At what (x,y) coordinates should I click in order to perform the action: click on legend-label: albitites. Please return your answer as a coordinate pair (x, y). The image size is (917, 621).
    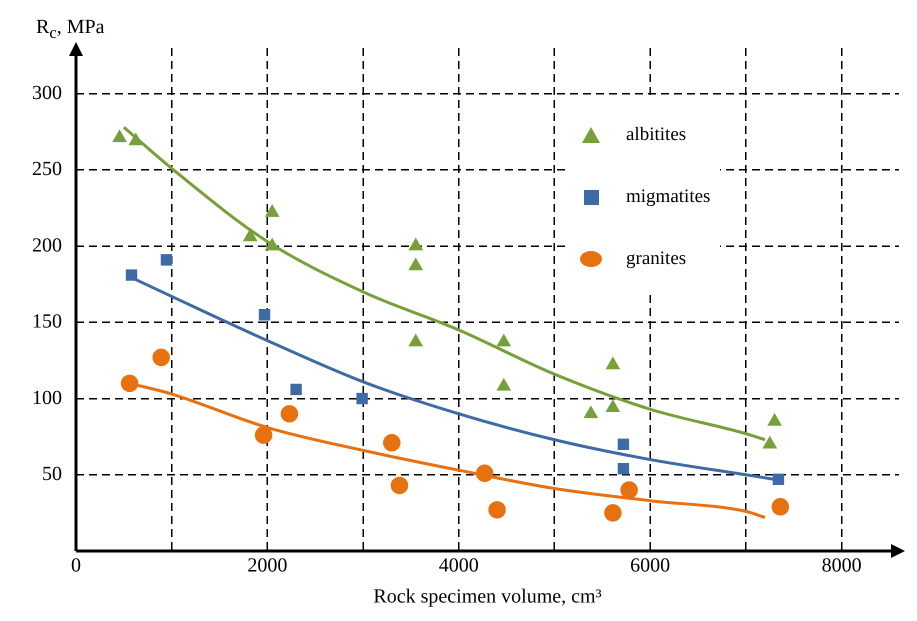
    Looking at the image, I should click on (656, 135).